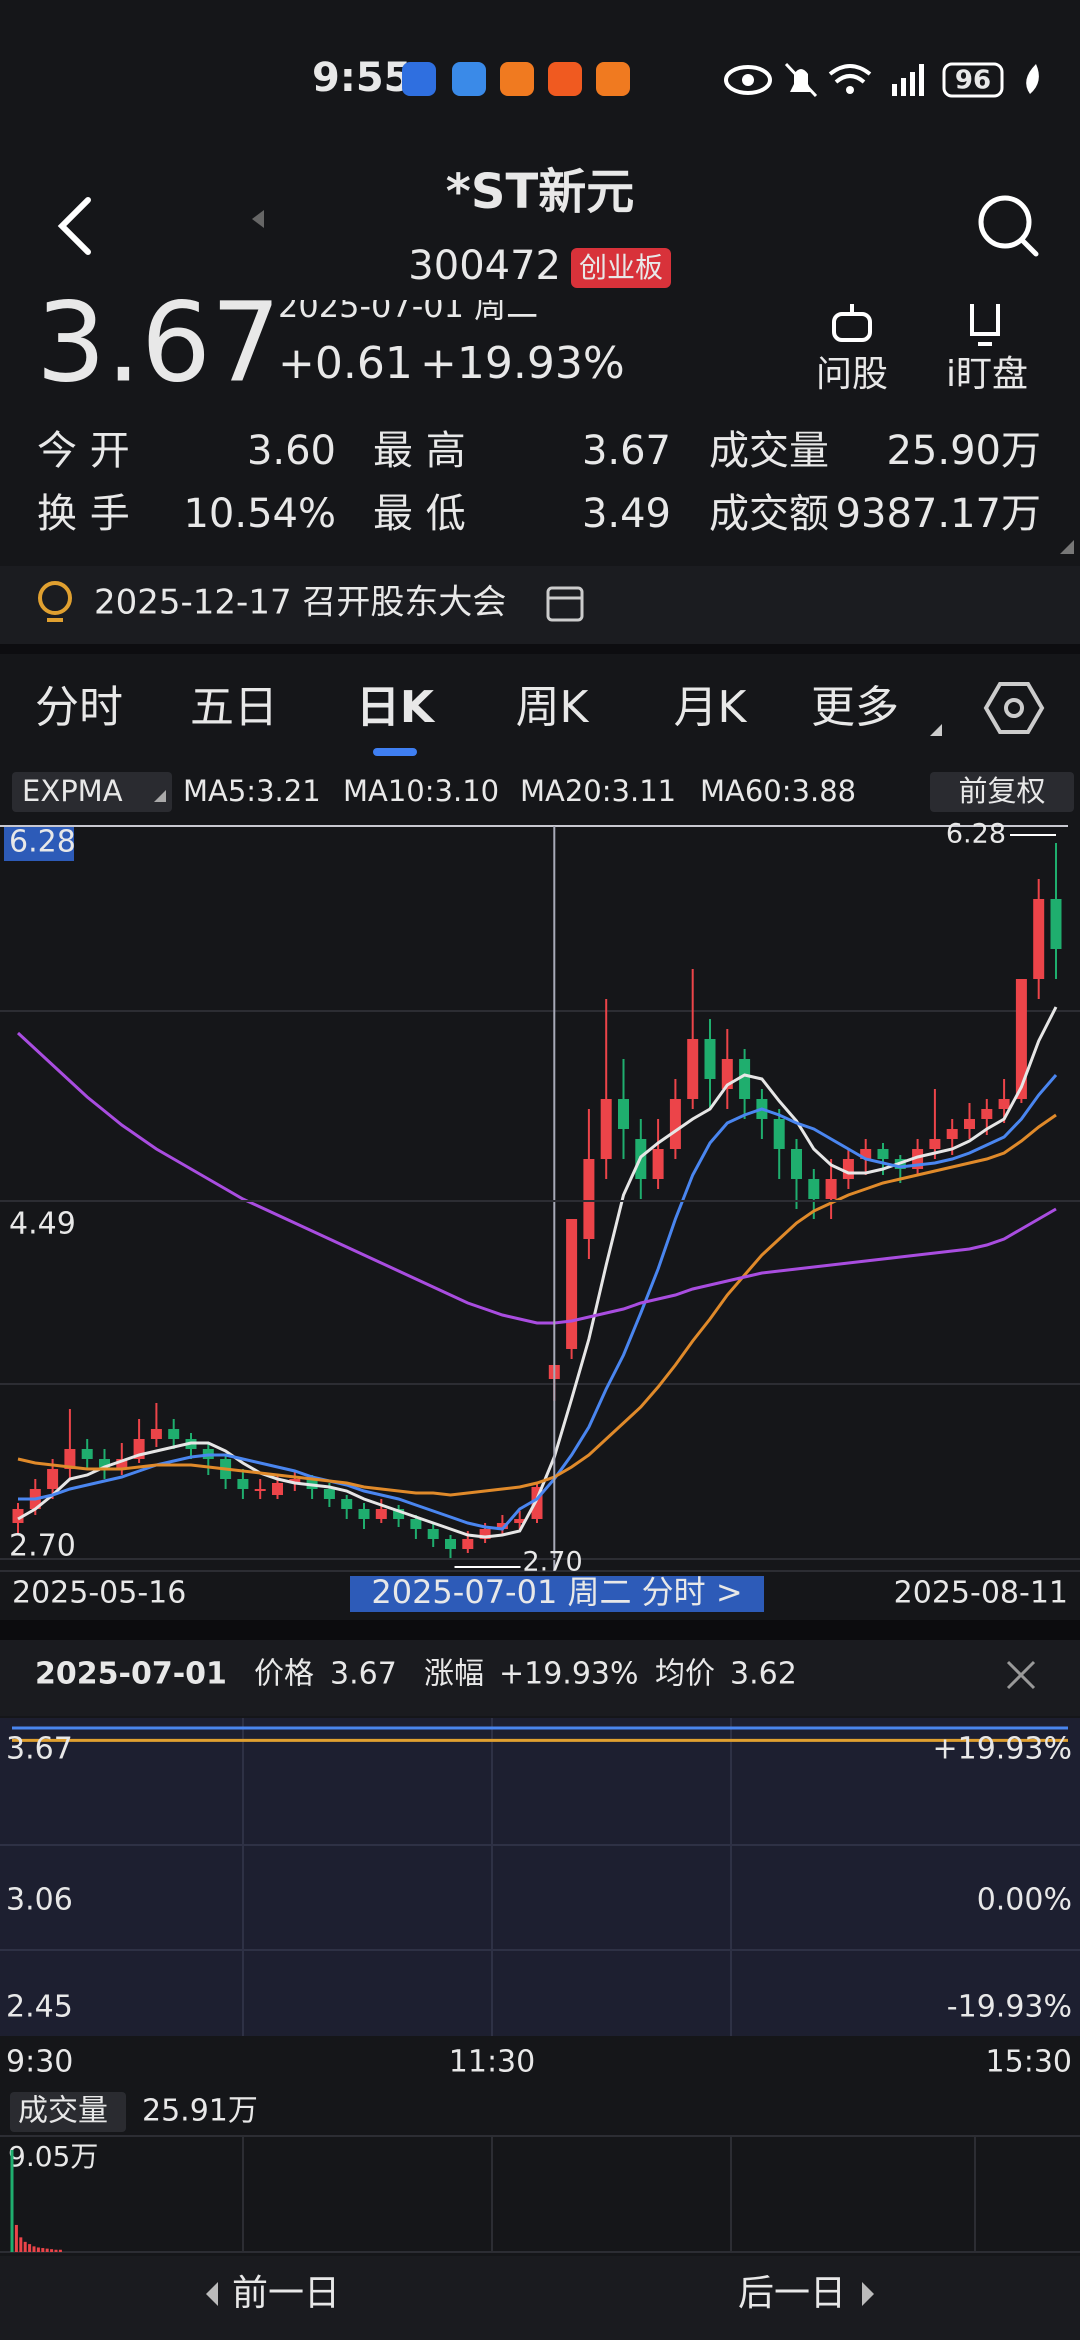 Image resolution: width=1080 pixels, height=2340 pixels. What do you see at coordinates (212, 2294) in the screenshot?
I see `prev-arrow` at bounding box center [212, 2294].